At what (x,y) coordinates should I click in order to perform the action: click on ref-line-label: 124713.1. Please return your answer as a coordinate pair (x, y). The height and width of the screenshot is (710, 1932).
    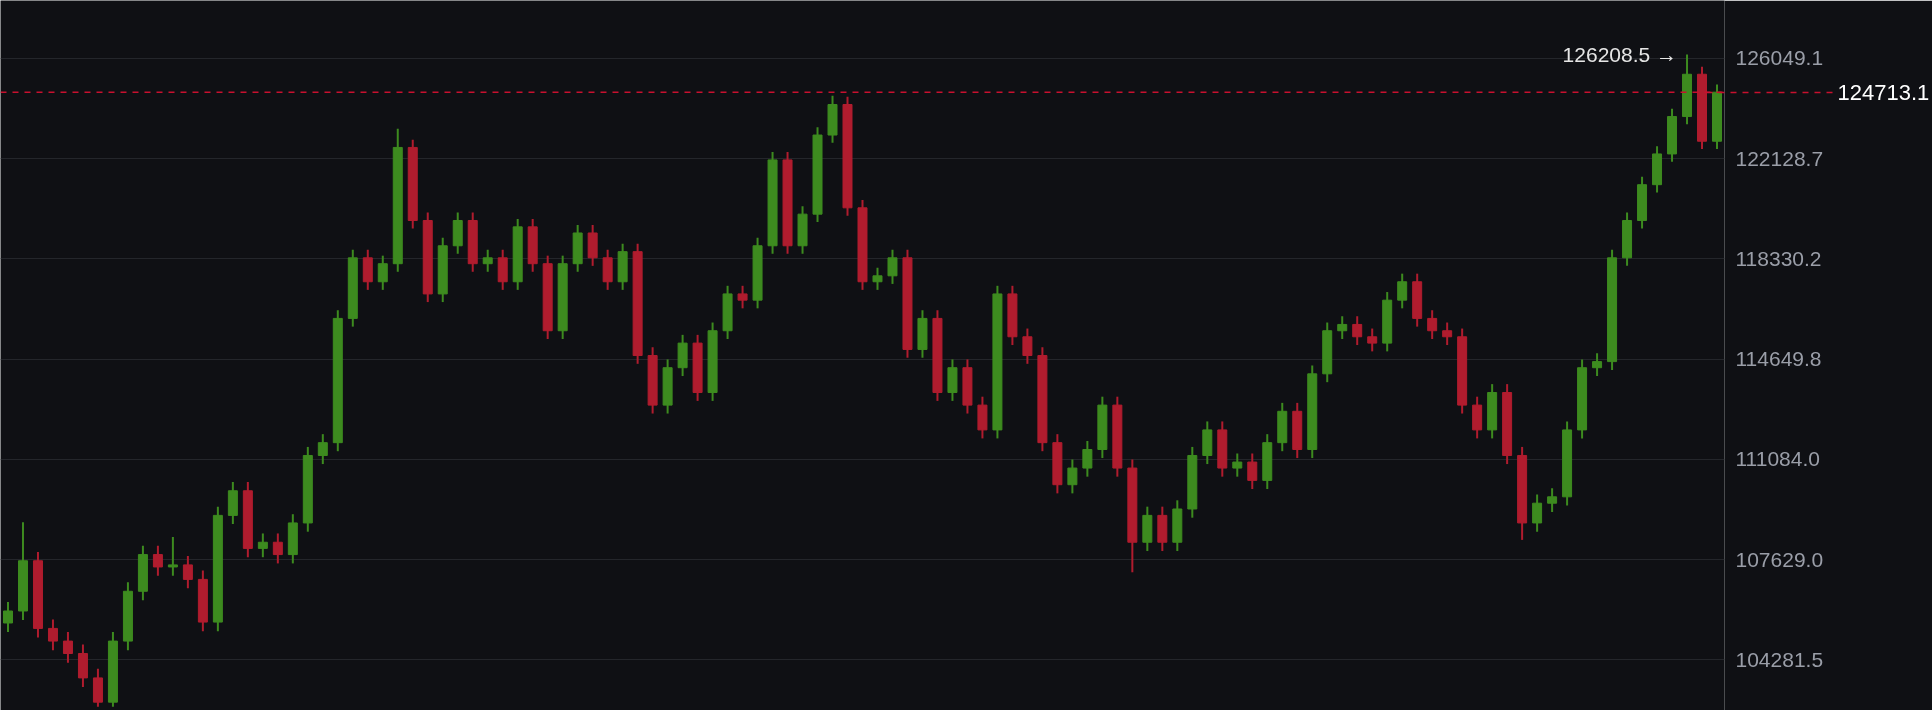
    Looking at the image, I should click on (1883, 92).